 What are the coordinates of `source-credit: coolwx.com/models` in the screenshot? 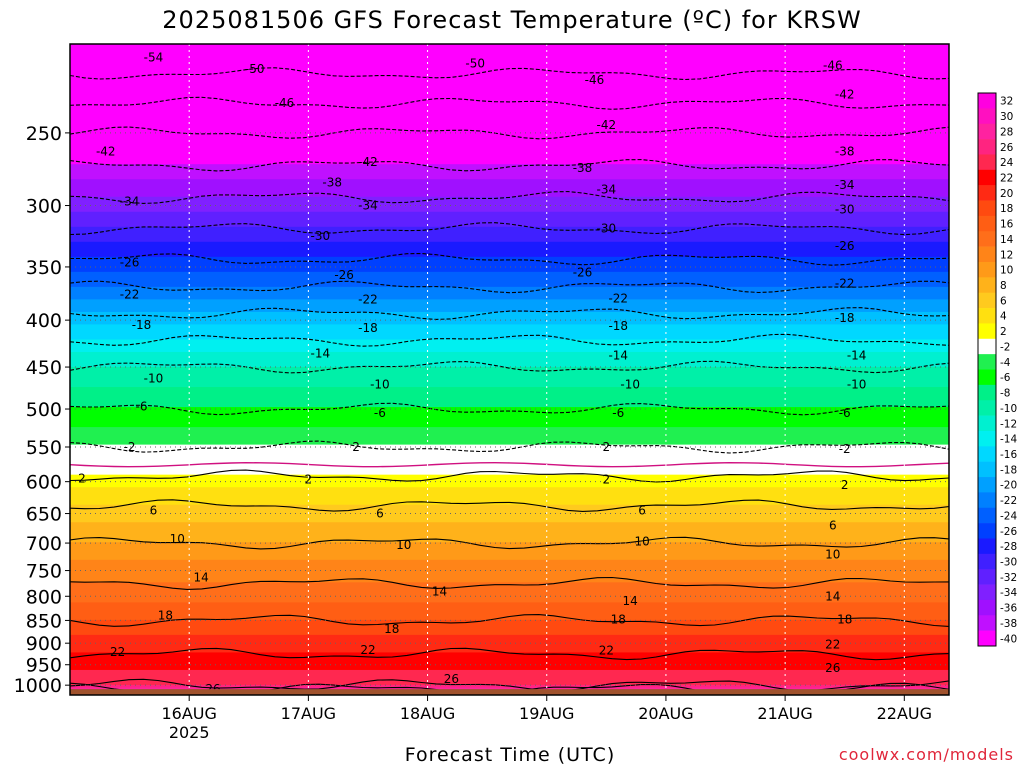 It's located at (926, 754).